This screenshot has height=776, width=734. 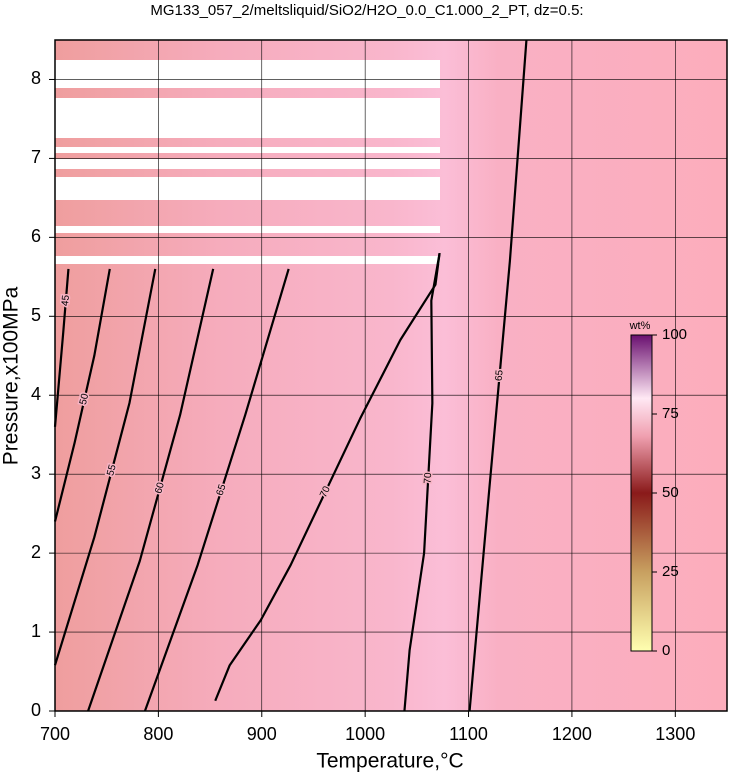 What do you see at coordinates (247, 162) in the screenshot?
I see `missing-data` at bounding box center [247, 162].